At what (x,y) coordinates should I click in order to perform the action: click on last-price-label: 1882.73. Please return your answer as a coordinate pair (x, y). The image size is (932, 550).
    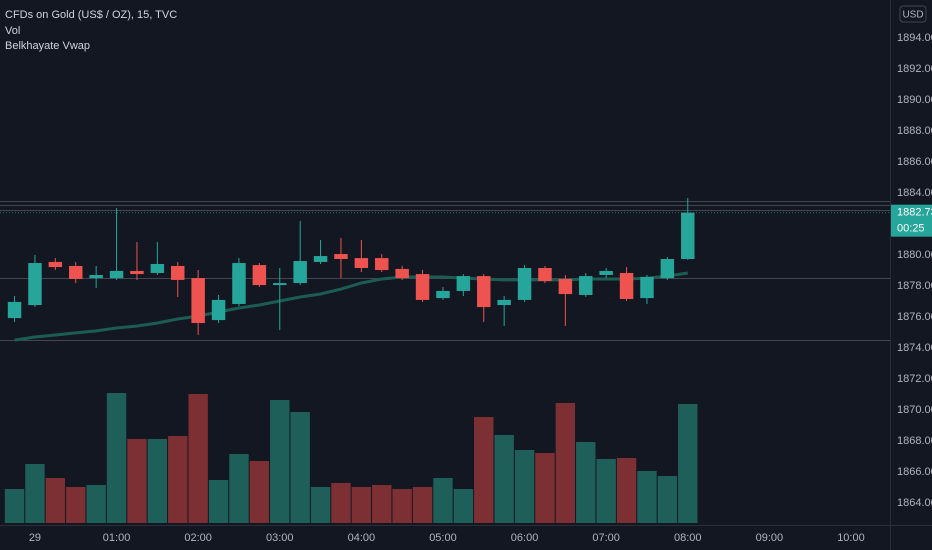
    Looking at the image, I should click on (914, 213).